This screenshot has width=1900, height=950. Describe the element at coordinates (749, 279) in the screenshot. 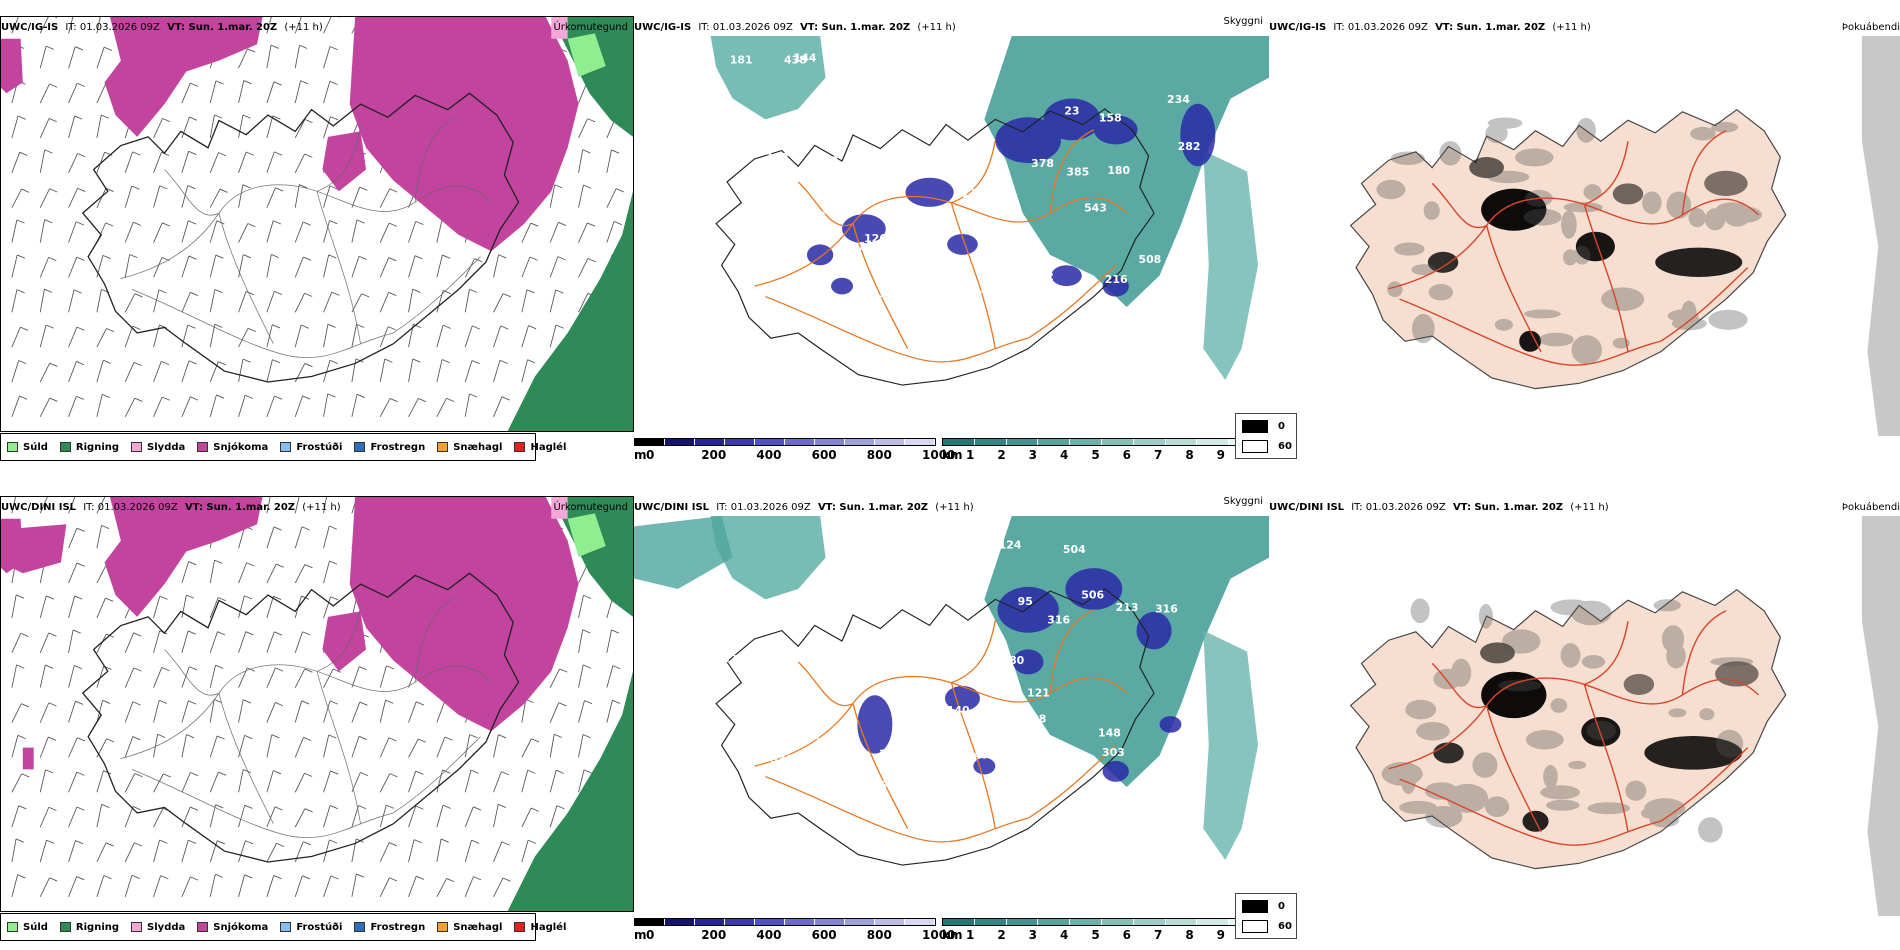

I see `cloud-base-value: 211` at that location.